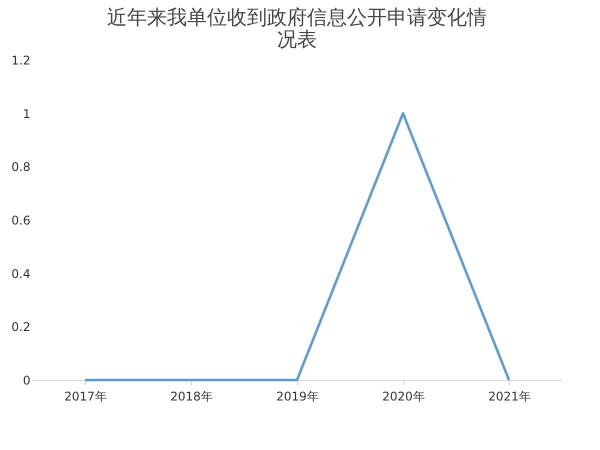 The height and width of the screenshot is (450, 600). What do you see at coordinates (20, 273) in the screenshot?
I see `y-tick-label: 0.4` at bounding box center [20, 273].